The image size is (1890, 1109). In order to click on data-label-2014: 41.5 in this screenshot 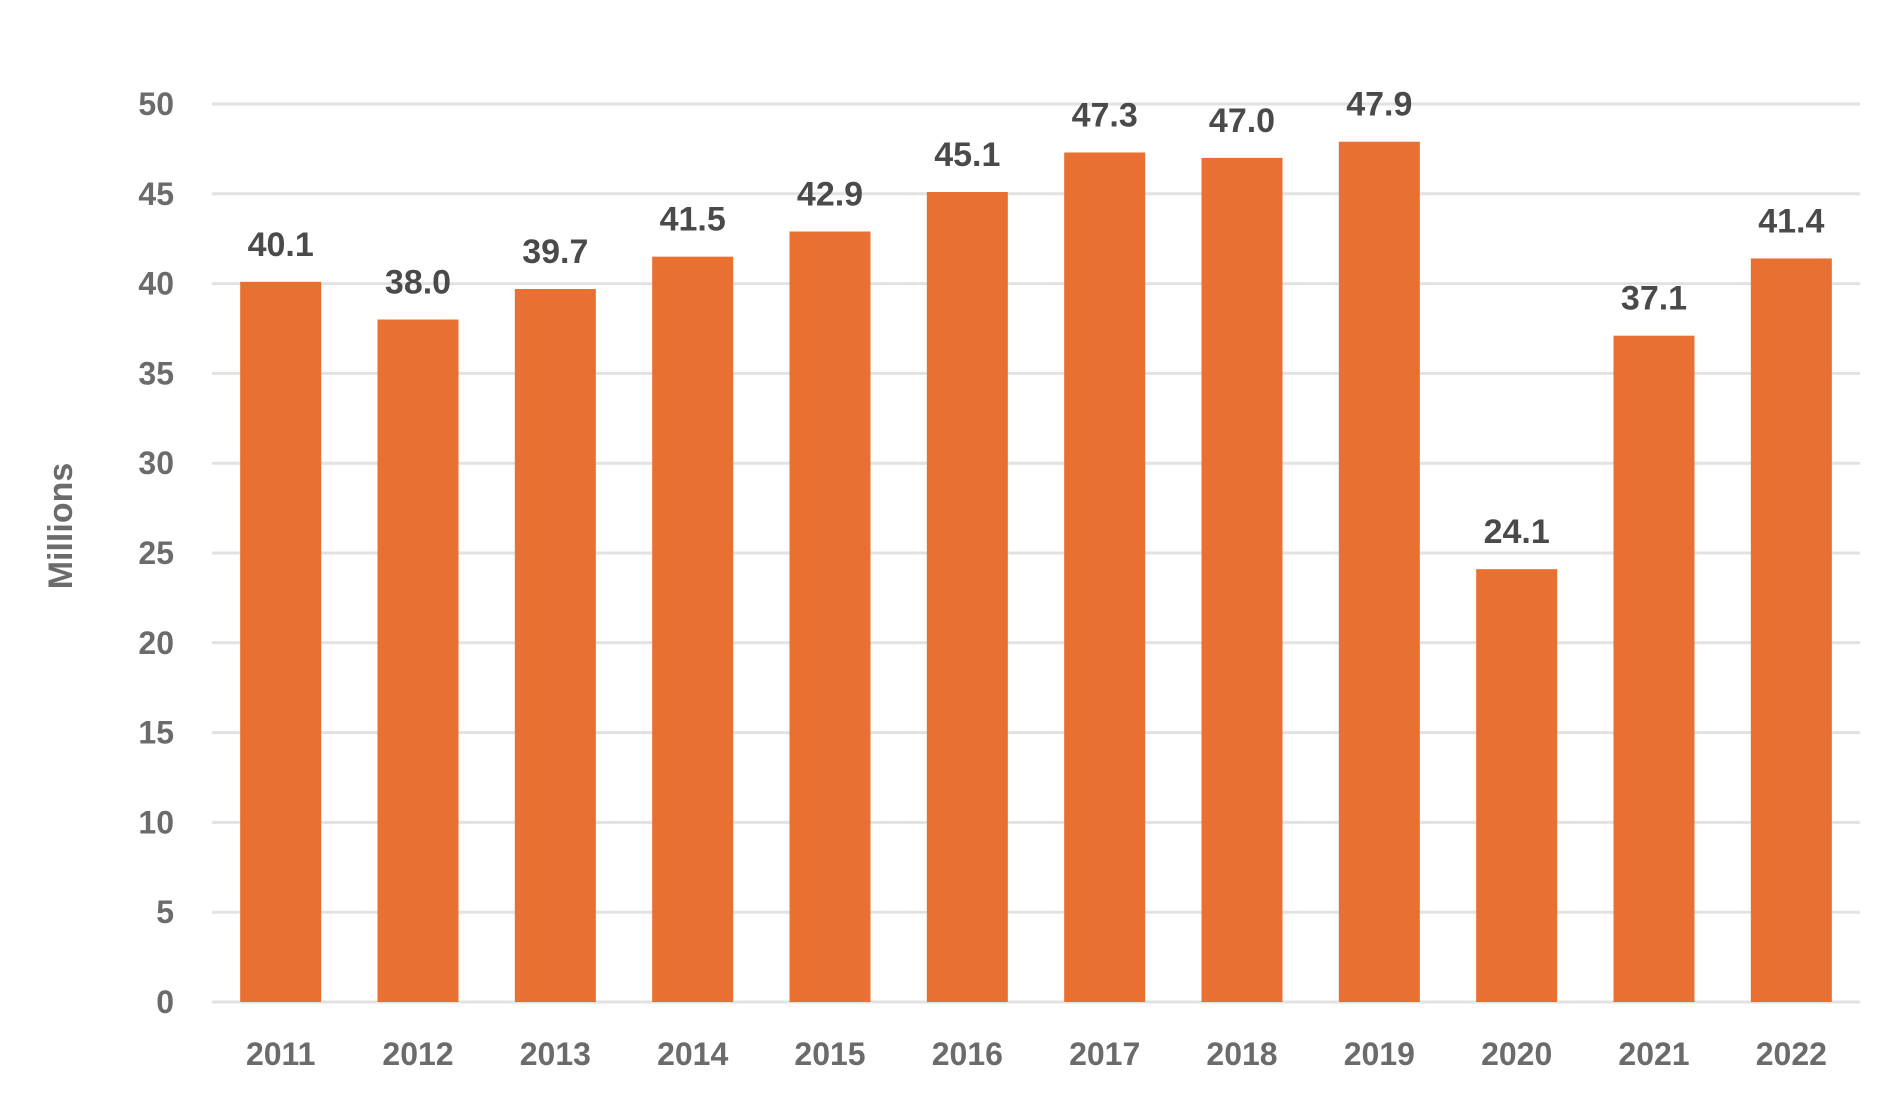, I will do `click(693, 220)`.